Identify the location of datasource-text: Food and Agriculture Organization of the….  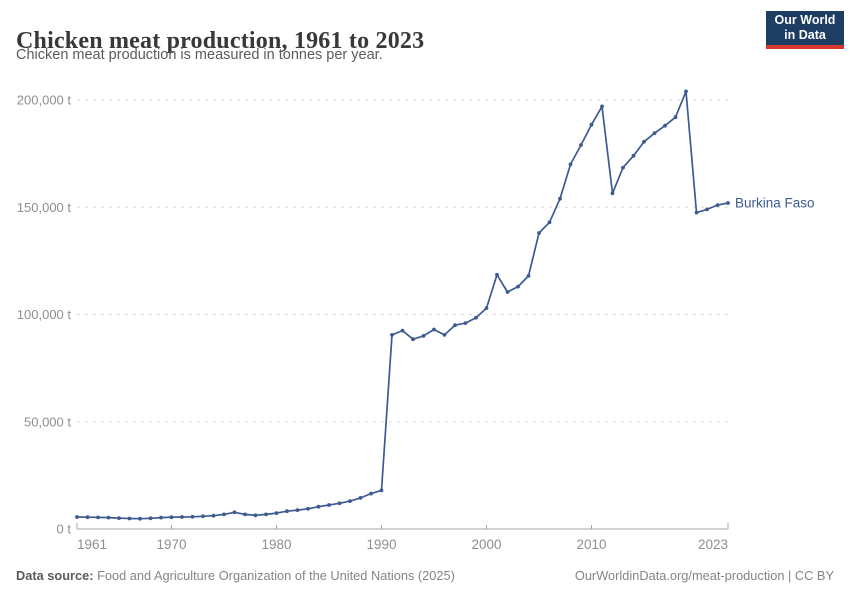
(274, 575).